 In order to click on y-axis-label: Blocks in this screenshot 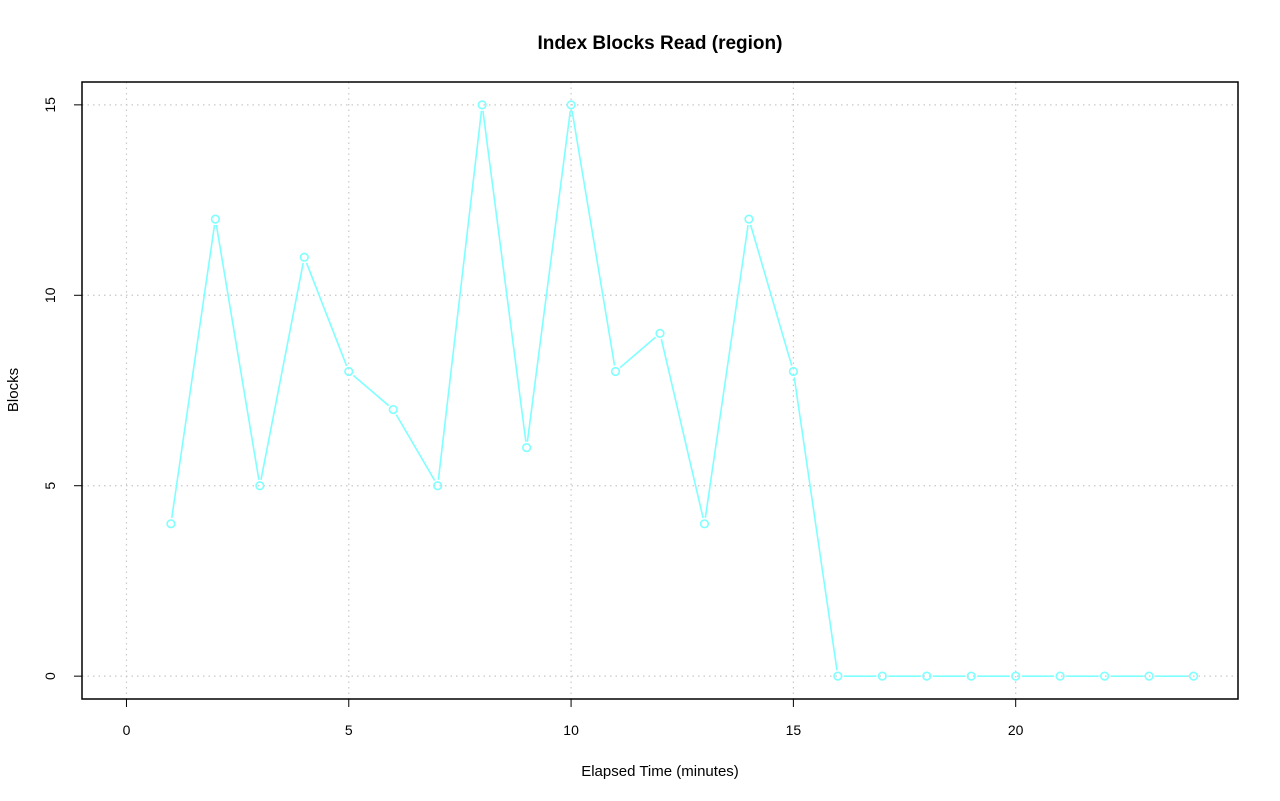, I will do `click(13, 390)`.